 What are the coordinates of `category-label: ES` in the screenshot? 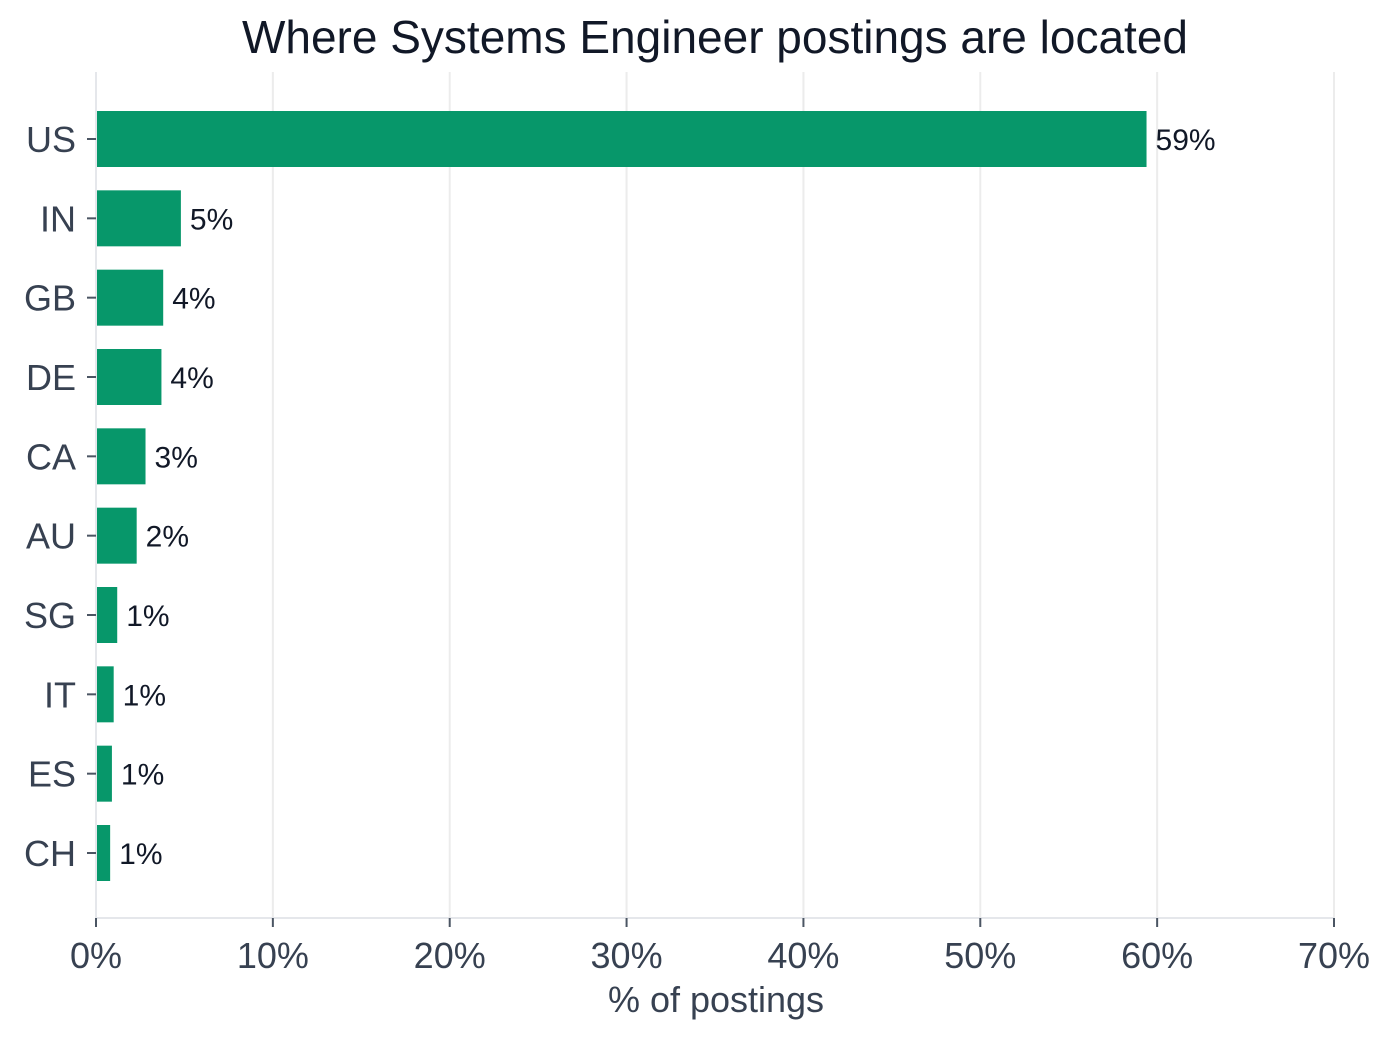 It's located at (52, 774).